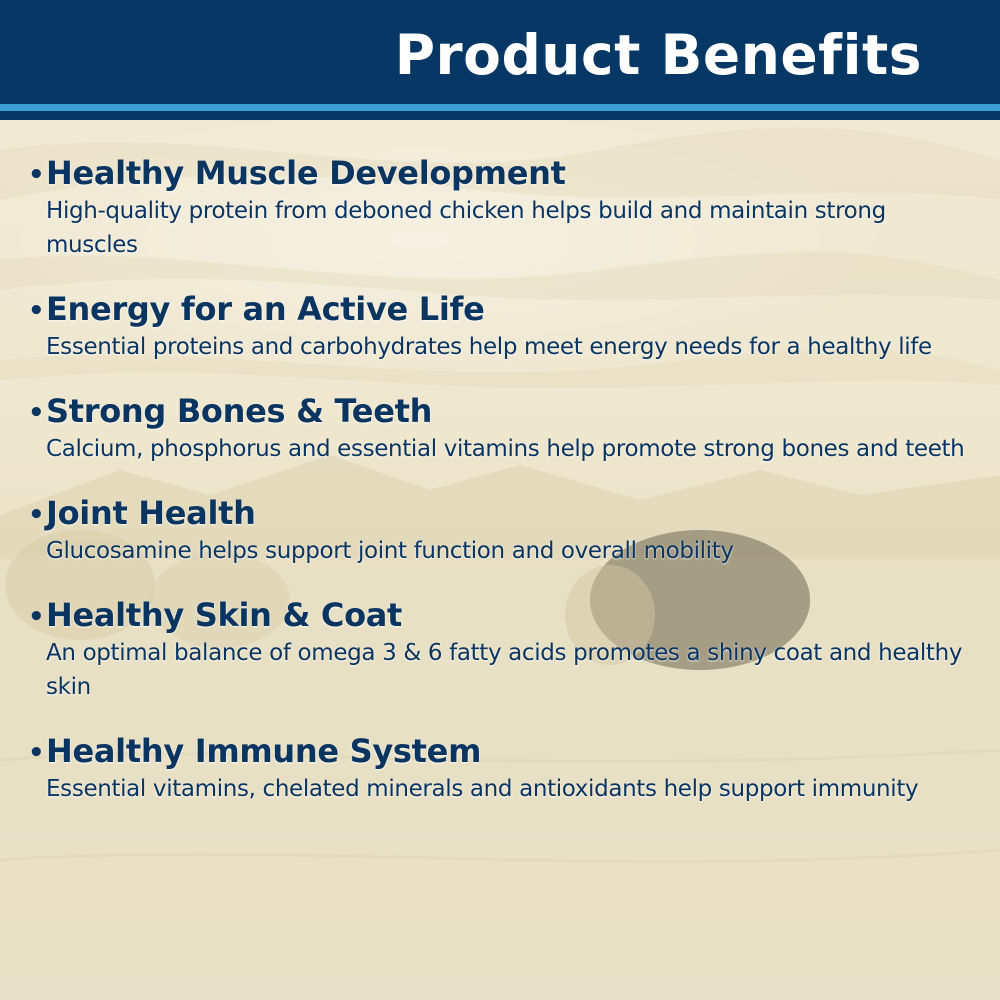 The width and height of the screenshot is (1000, 1000). I want to click on benefit-title: Strong Bones & Teeth, so click(239, 411).